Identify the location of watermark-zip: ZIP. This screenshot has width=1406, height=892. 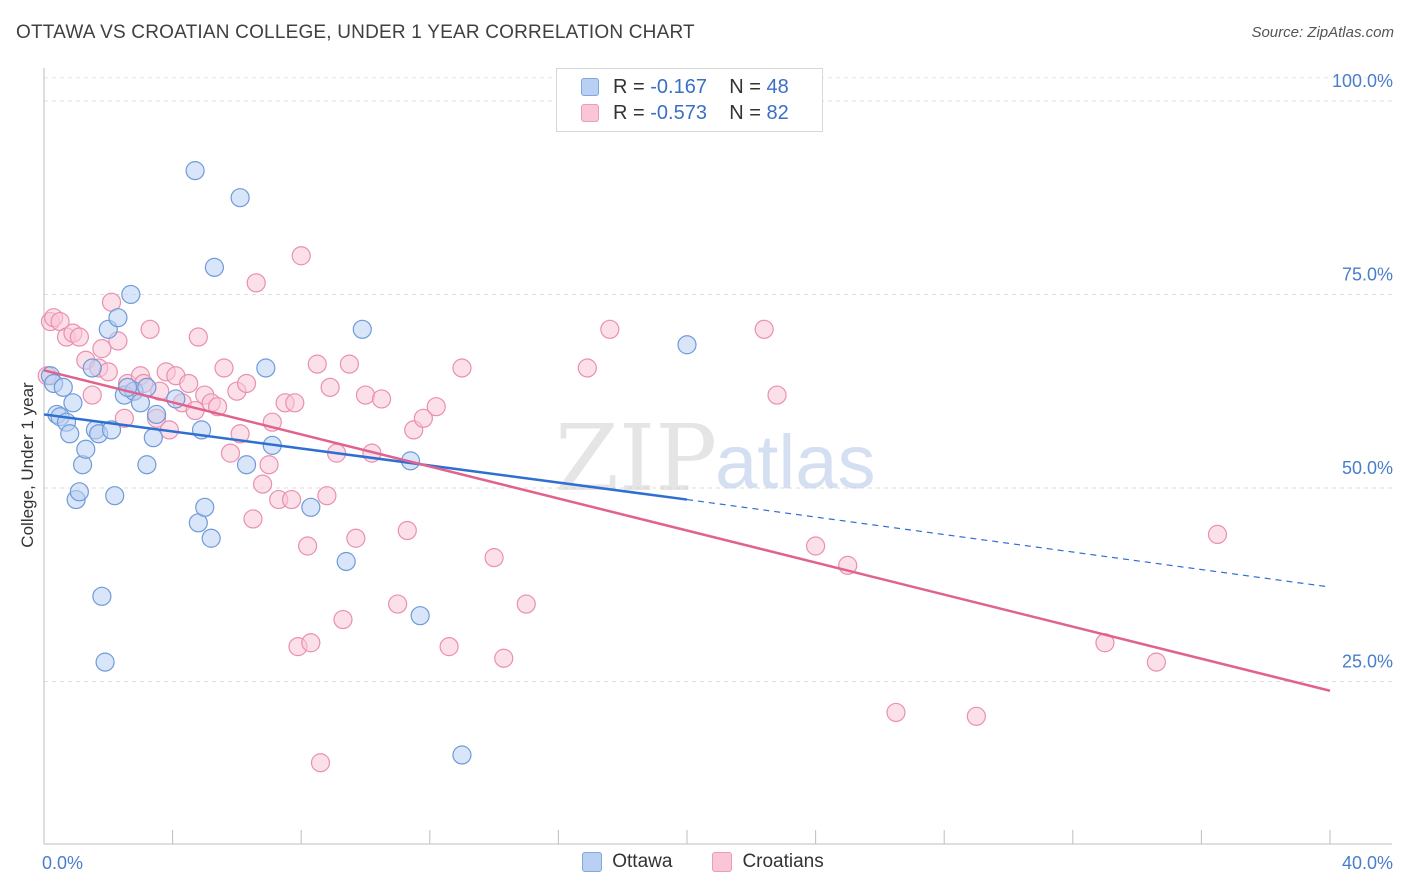
(636, 458).